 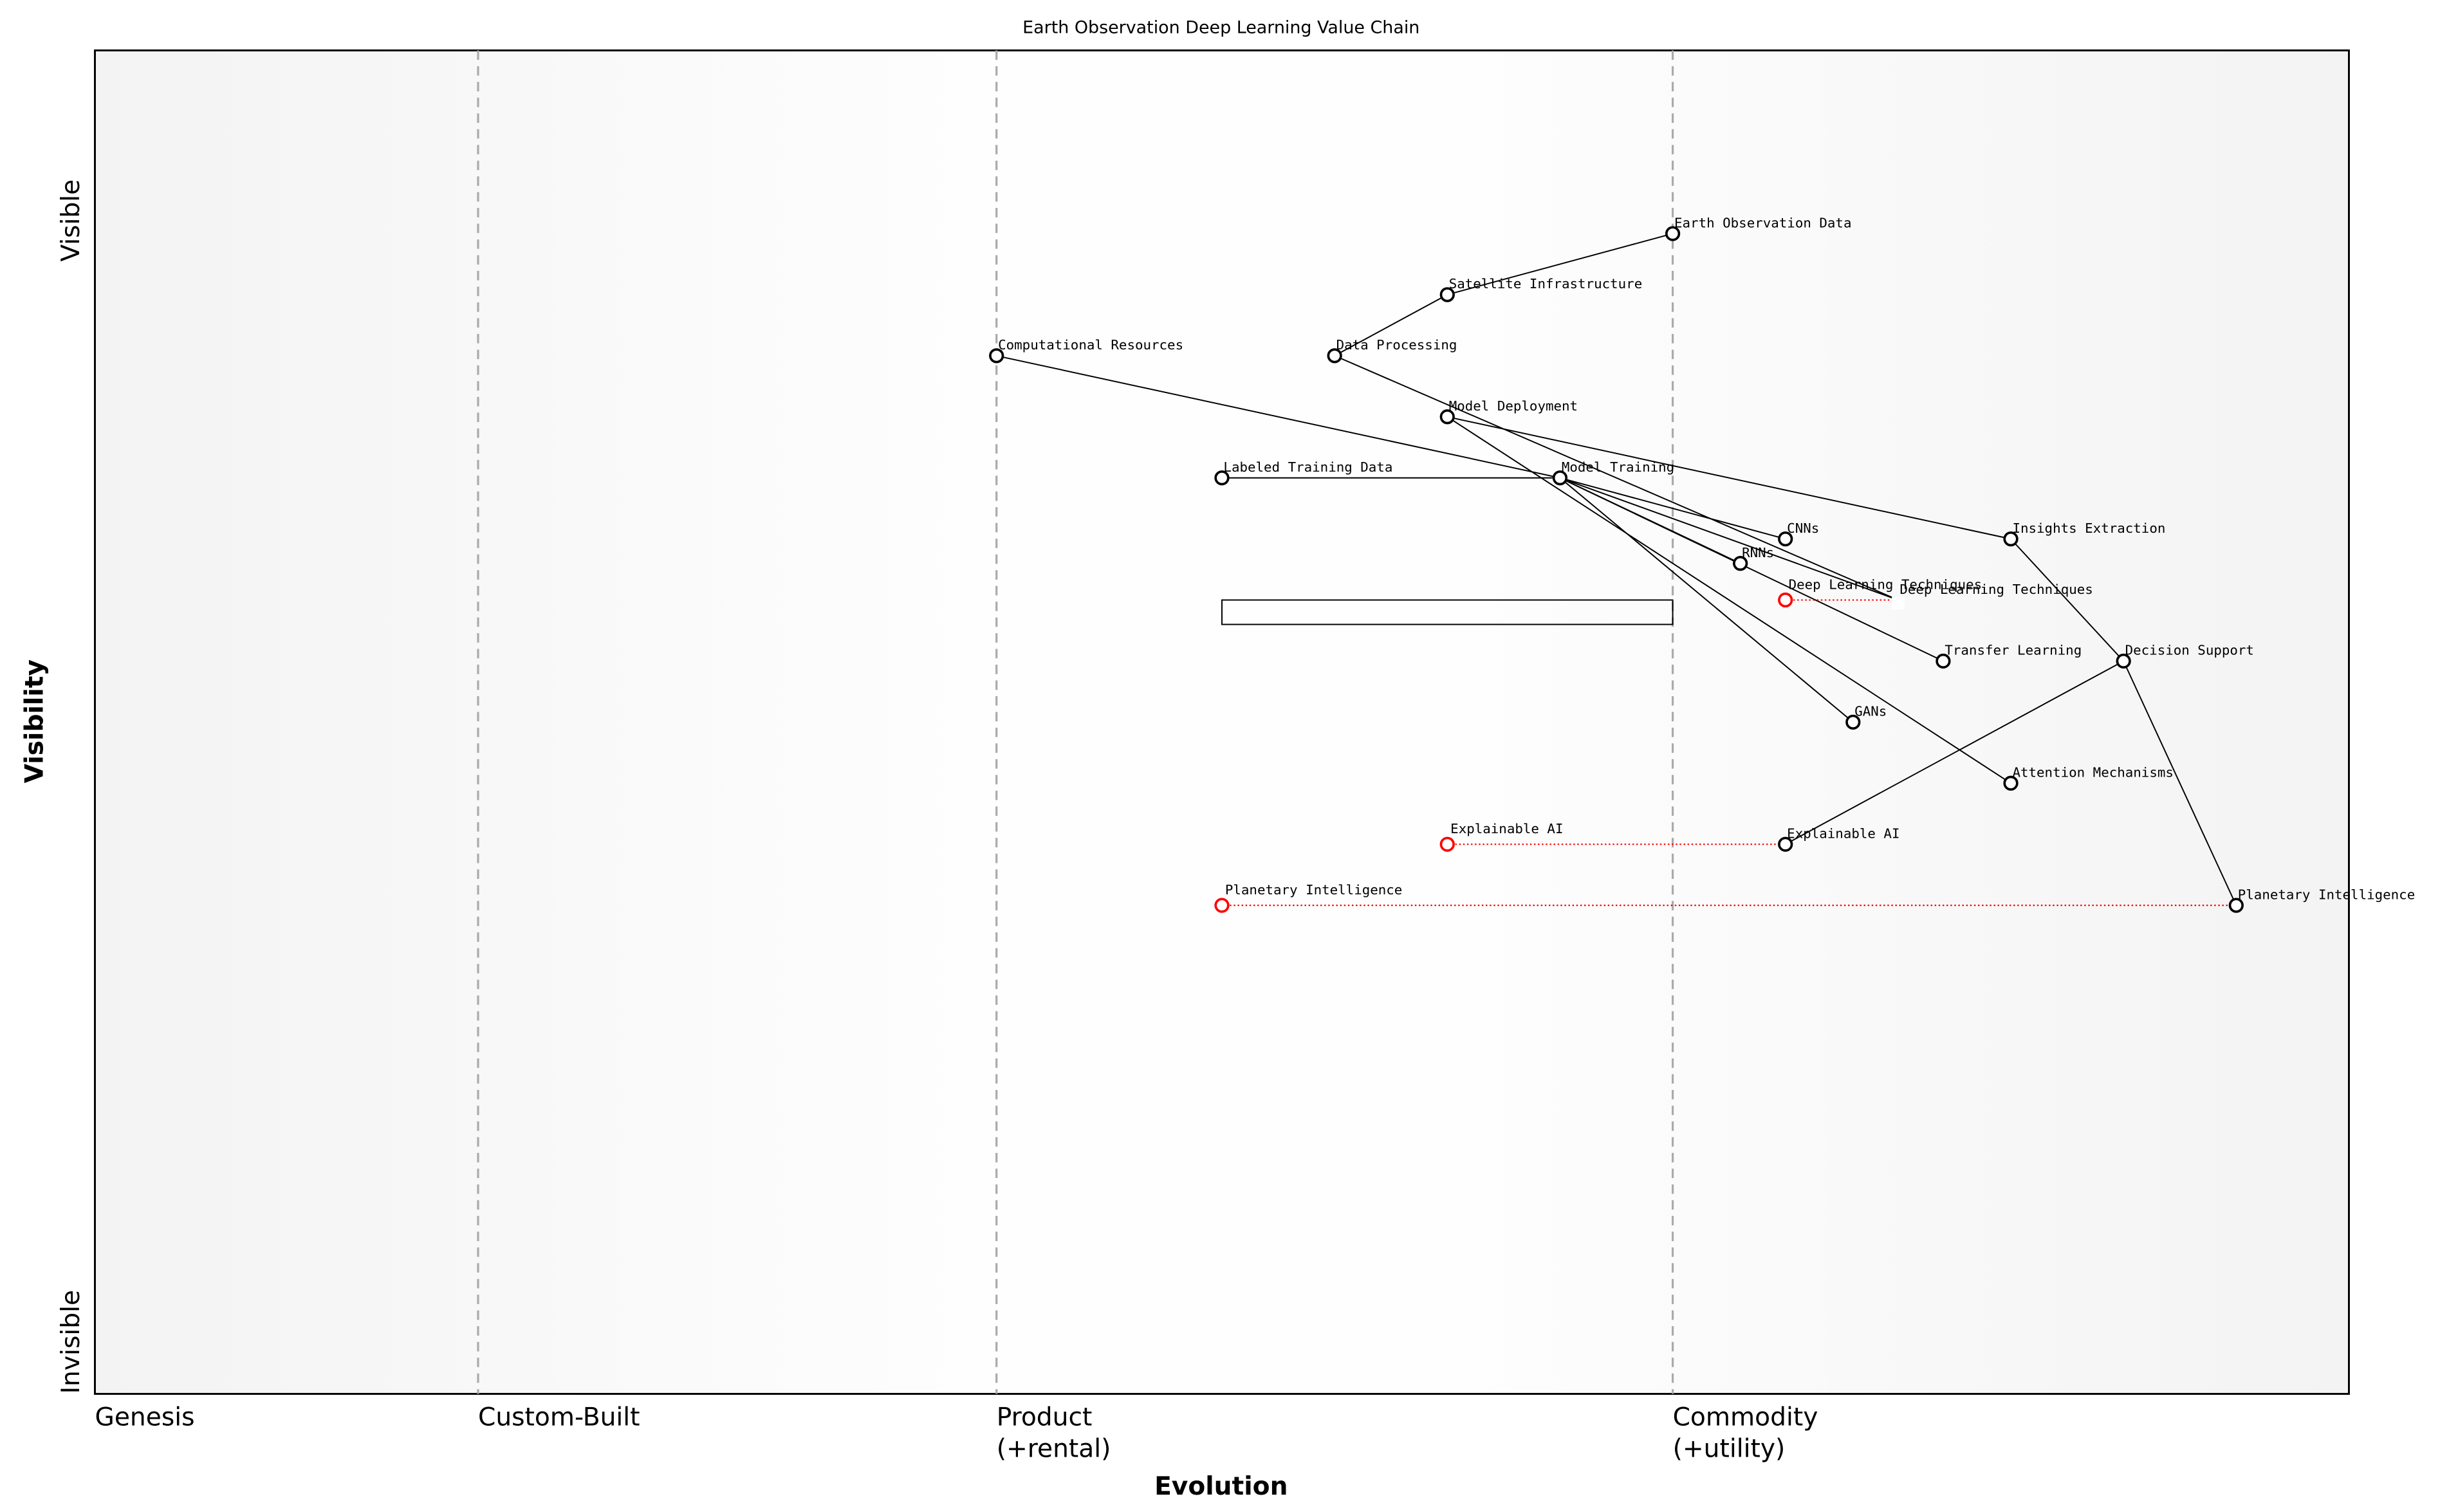 What do you see at coordinates (1803, 528) in the screenshot?
I see `component-label: CNNs` at bounding box center [1803, 528].